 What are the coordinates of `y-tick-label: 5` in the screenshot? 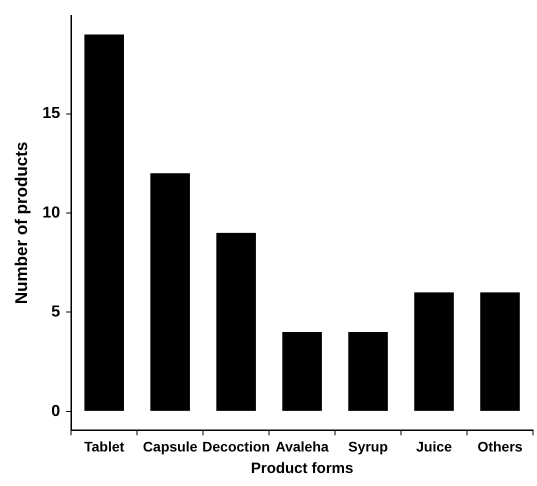 It's located at (55, 312).